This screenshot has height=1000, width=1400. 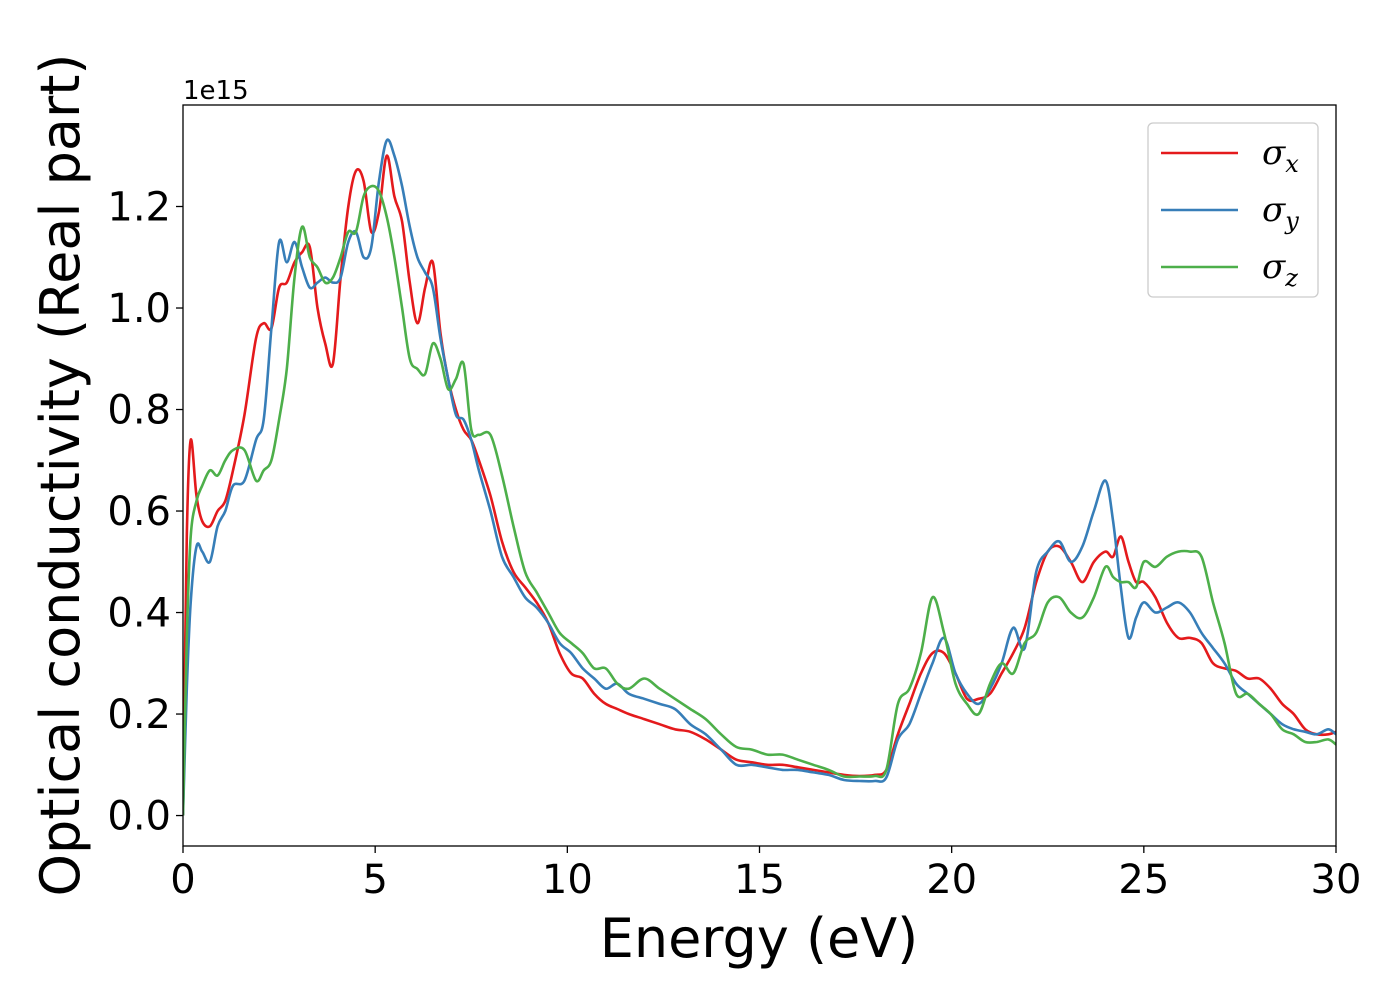 I want to click on x-tick-label: 25, so click(x=1143, y=880).